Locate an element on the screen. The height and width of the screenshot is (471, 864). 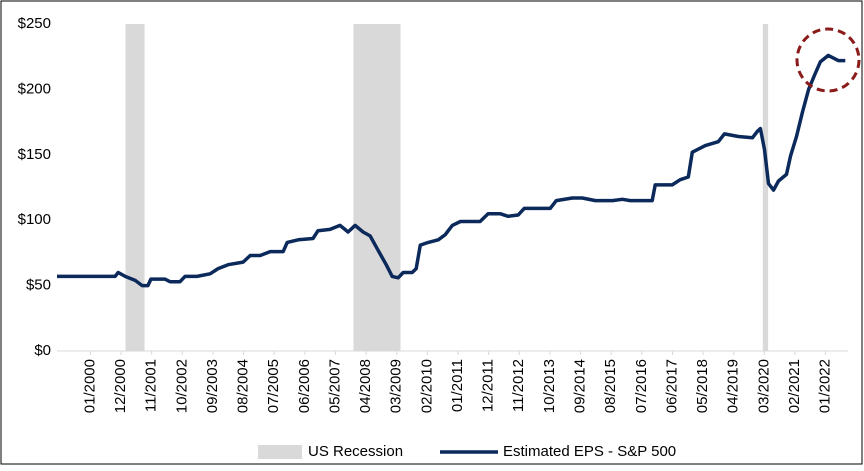
x-tick-label: 07/2005 is located at coordinates (273, 386).